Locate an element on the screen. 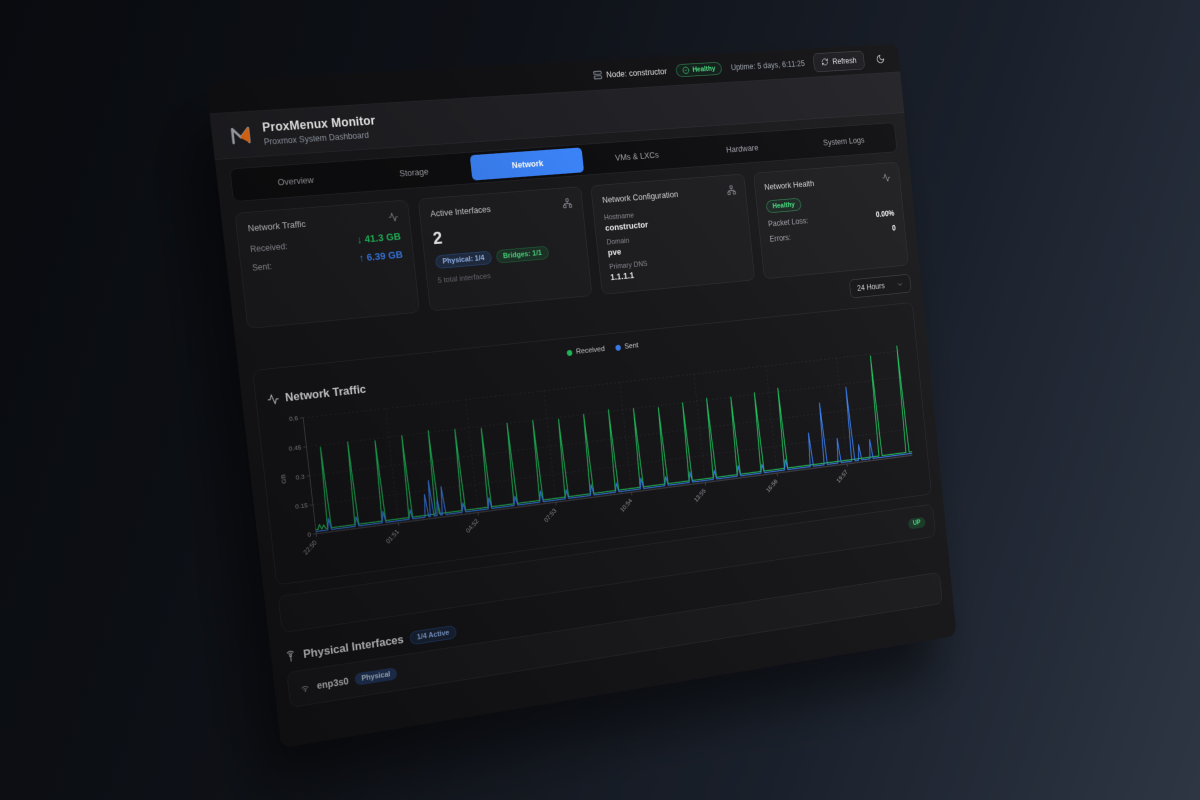  tab-storage: Storage is located at coordinates (413, 172).